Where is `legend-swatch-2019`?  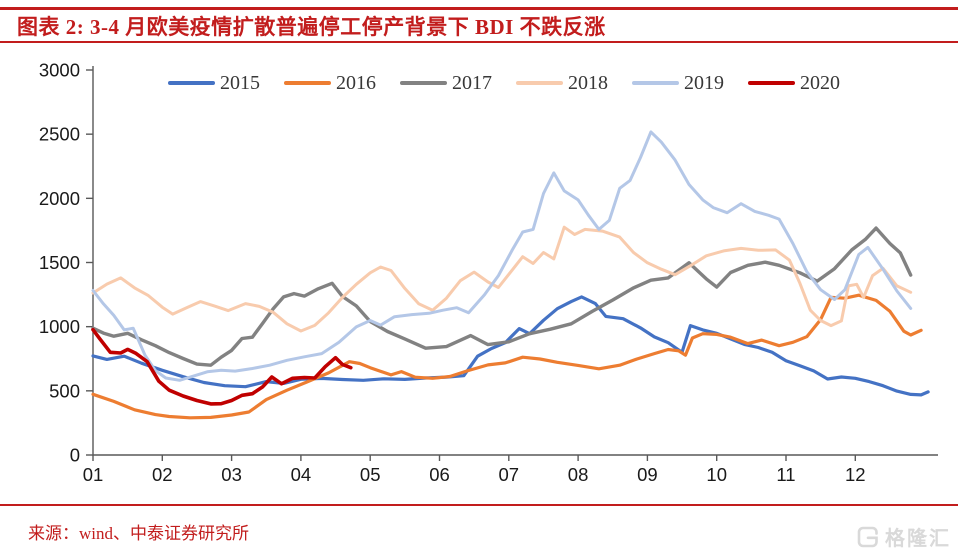
legend-swatch-2019 is located at coordinates (655, 83).